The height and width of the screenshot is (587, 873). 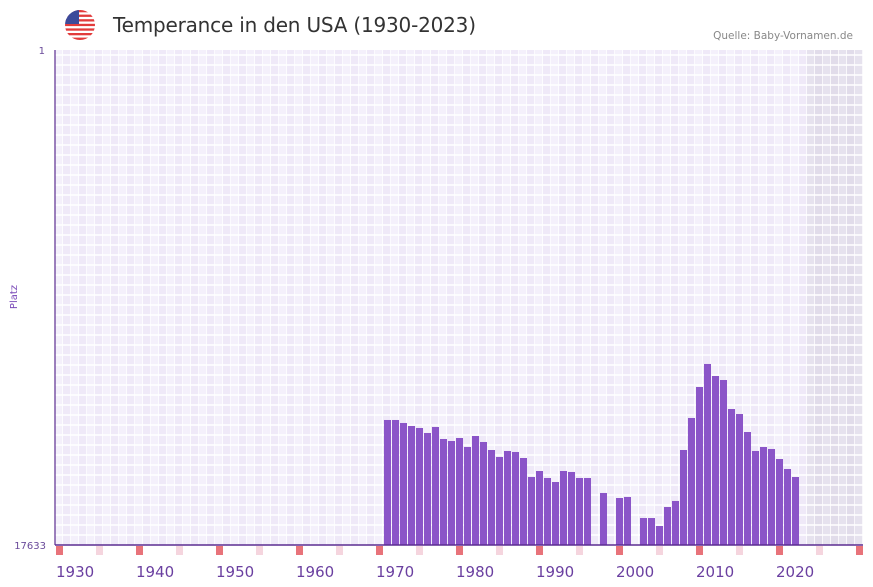 I want to click on bar-1980, so click(x=459, y=491).